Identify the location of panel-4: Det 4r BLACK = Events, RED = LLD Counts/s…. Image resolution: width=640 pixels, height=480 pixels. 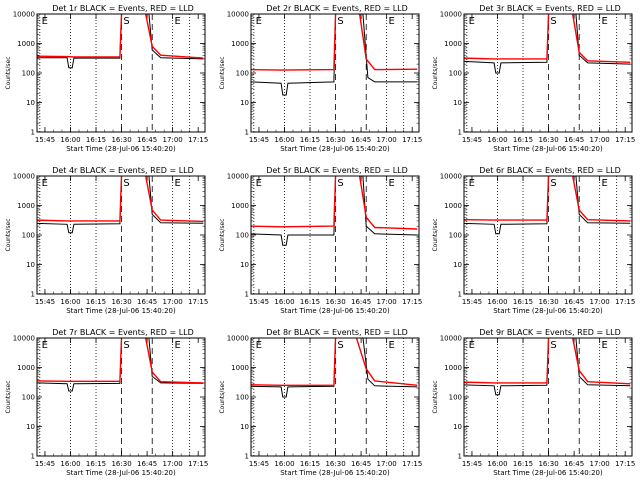
(106, 240).